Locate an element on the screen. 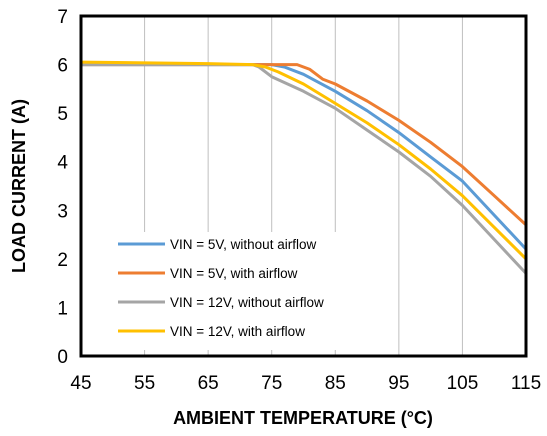  legend-item: VIN = 12V, without airflow is located at coordinates (221, 302).